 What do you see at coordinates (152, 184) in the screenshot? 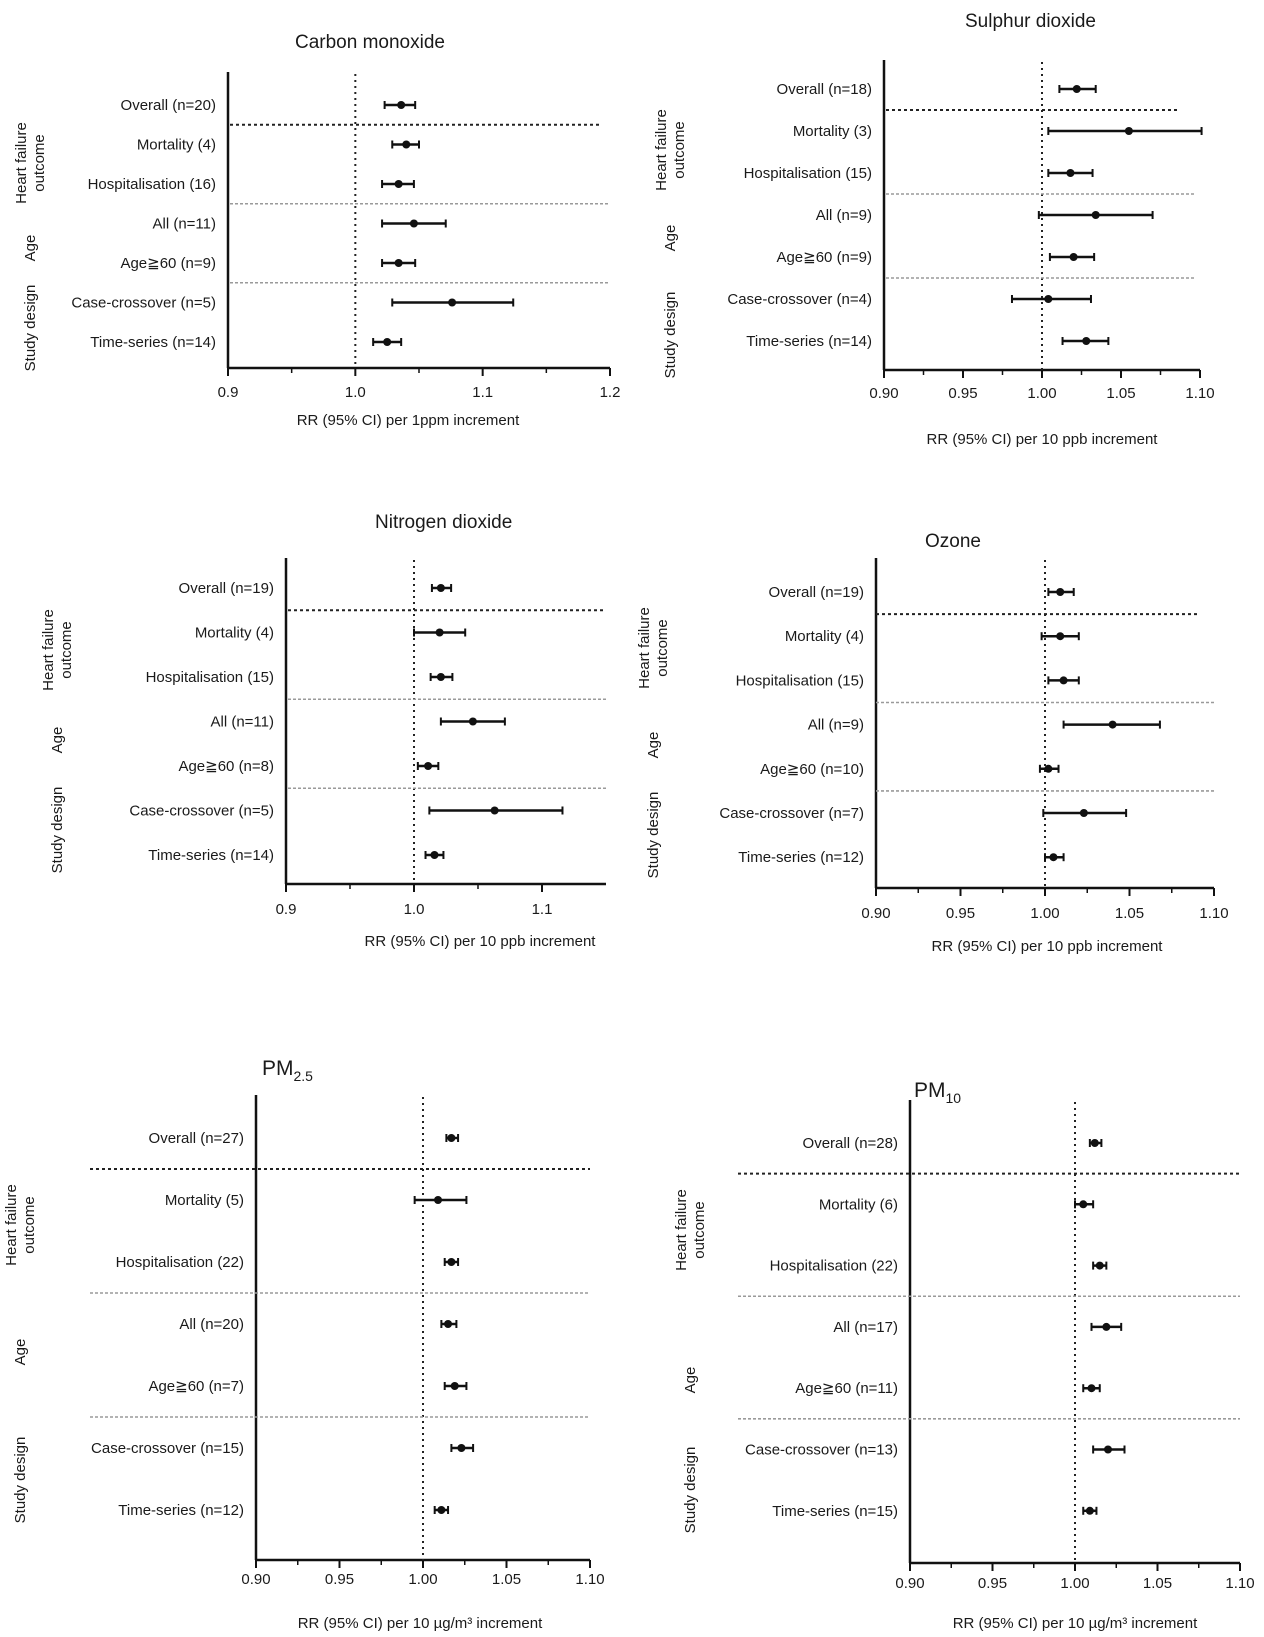
I see `row-label: Hospitalisation (16)` at bounding box center [152, 184].